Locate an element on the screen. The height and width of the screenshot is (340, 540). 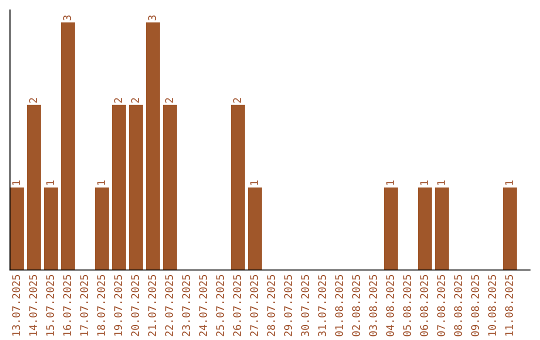
x-tick-label: 02.08.2025 is located at coordinates (356, 305).